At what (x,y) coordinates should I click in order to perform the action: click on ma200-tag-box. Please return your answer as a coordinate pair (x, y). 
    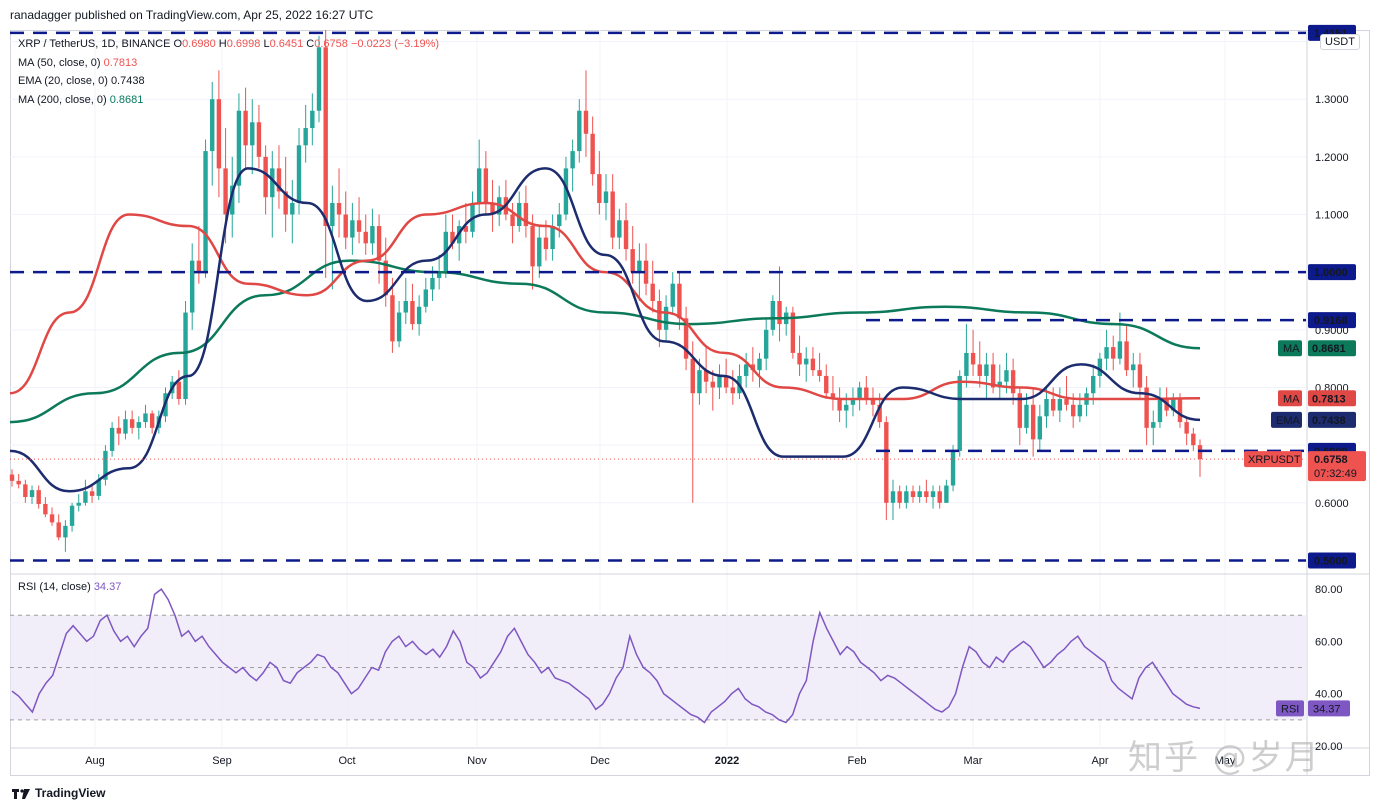
    Looking at the image, I should click on (1290, 348).